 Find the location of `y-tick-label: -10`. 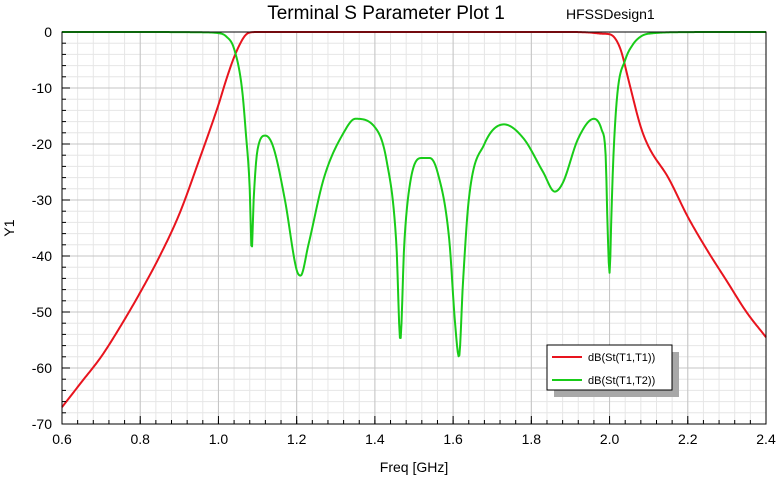

y-tick-label: -10 is located at coordinates (42, 88).